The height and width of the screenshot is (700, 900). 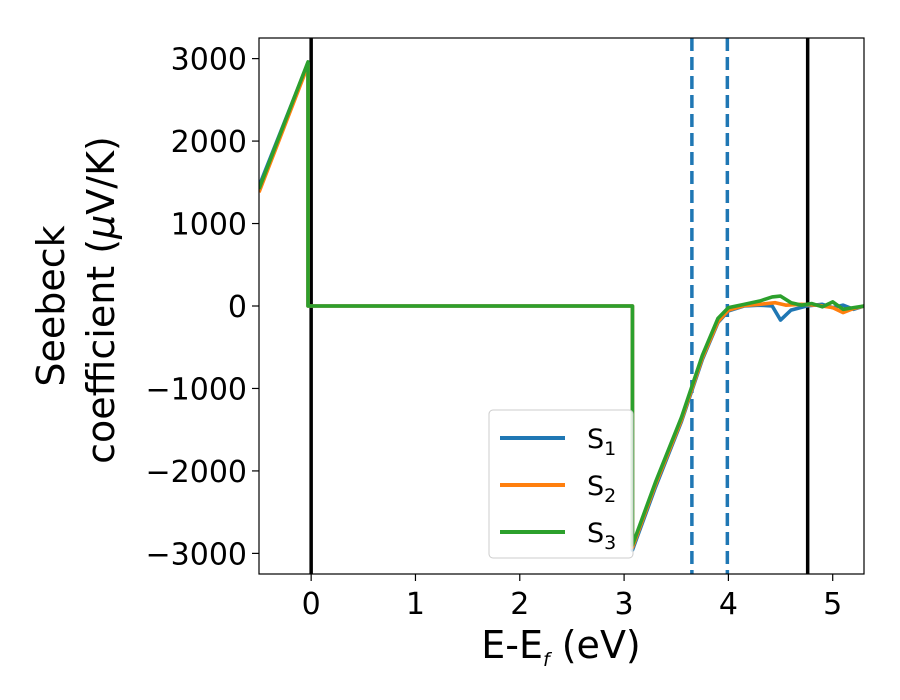 What do you see at coordinates (196, 472) in the screenshot?
I see `y-tick-label: −2000` at bounding box center [196, 472].